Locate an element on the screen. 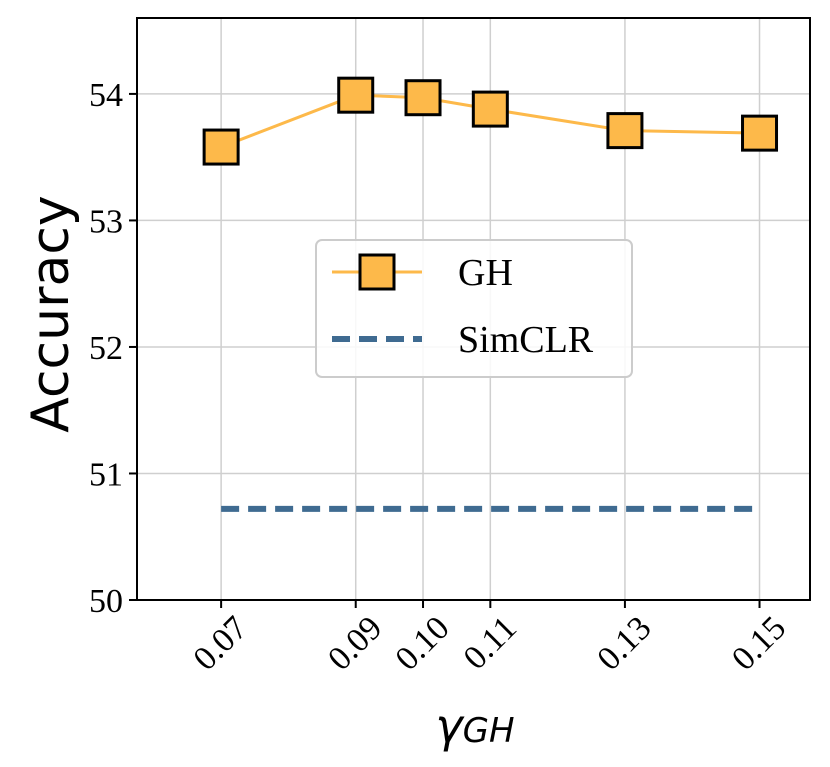 Image resolution: width=830 pixels, height=767 pixels. series-gh is located at coordinates (490, 121).